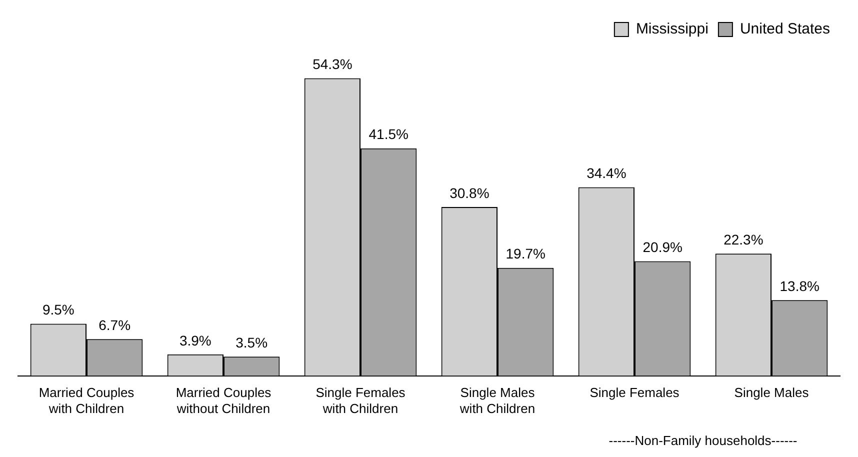 The image size is (858, 457). I want to click on x-tick-label: Married Couples without Children, so click(224, 400).